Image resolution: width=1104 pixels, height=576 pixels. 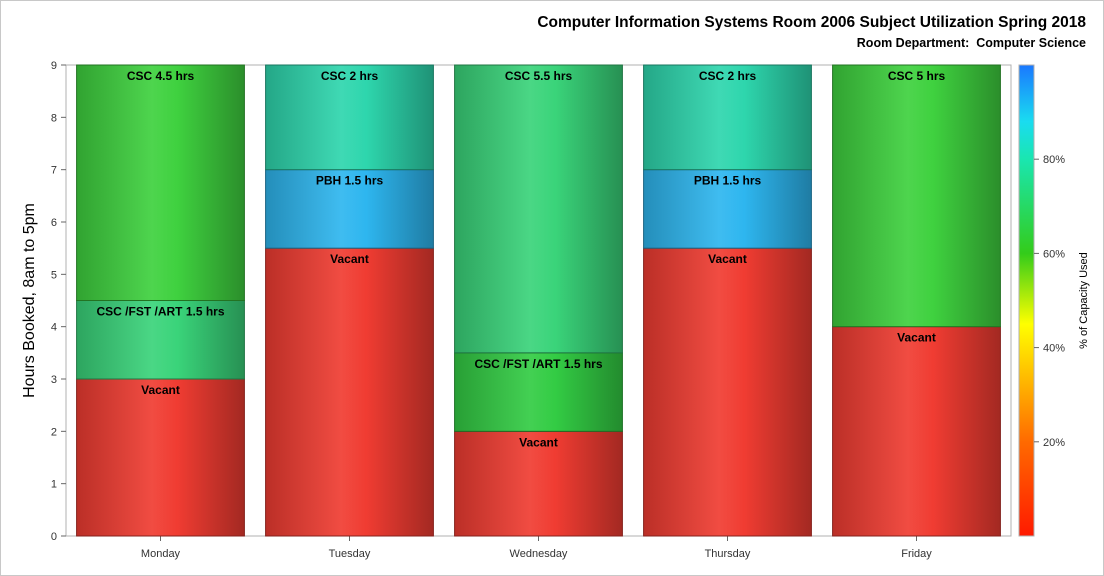 What do you see at coordinates (54, 432) in the screenshot?
I see `y-tick-label: 2` at bounding box center [54, 432].